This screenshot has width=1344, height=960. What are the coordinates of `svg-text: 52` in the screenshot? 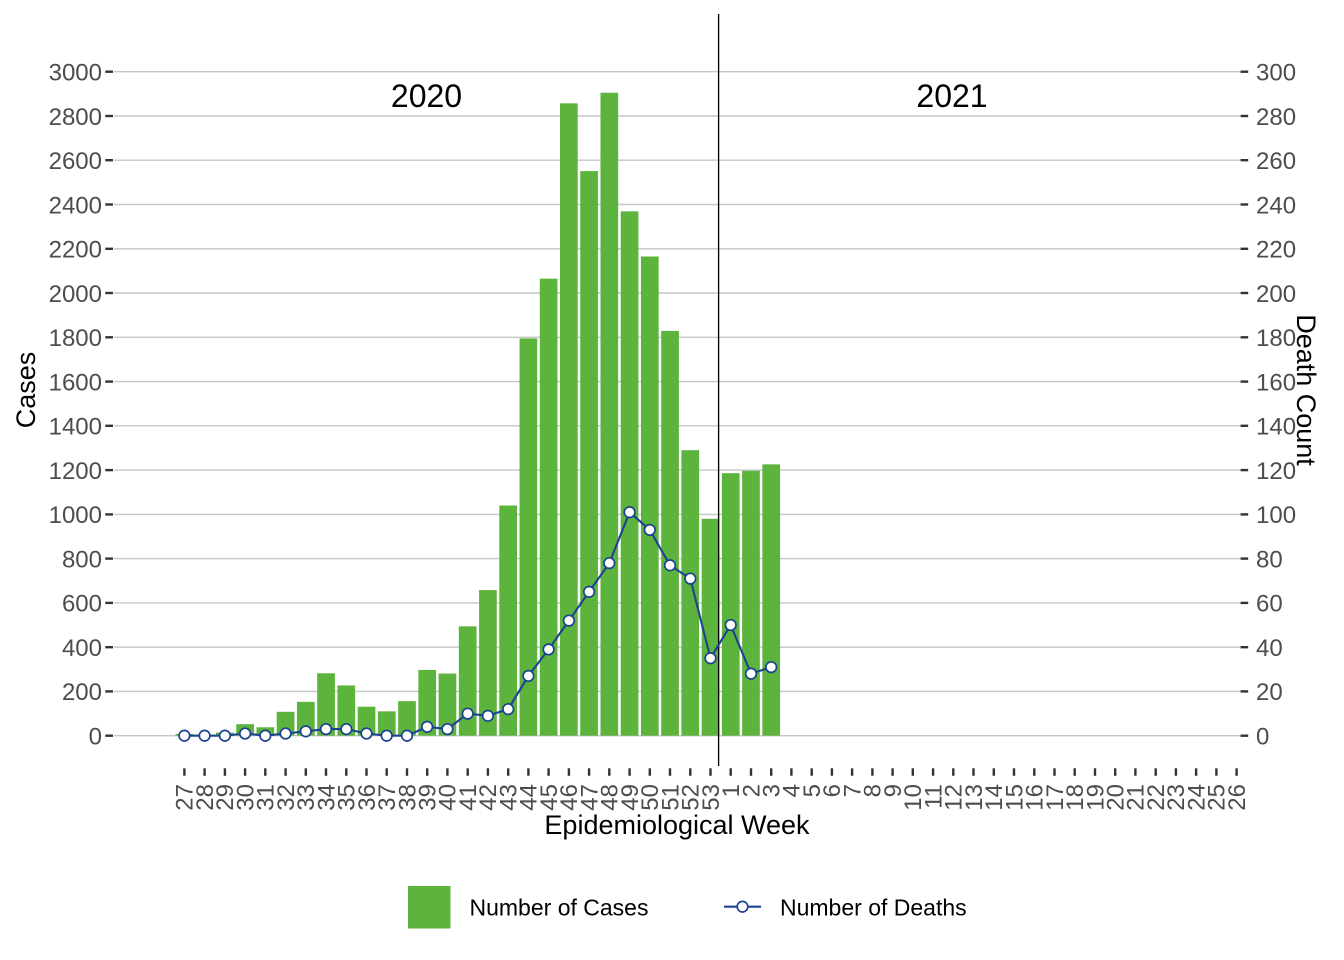 It's located at (691, 797).